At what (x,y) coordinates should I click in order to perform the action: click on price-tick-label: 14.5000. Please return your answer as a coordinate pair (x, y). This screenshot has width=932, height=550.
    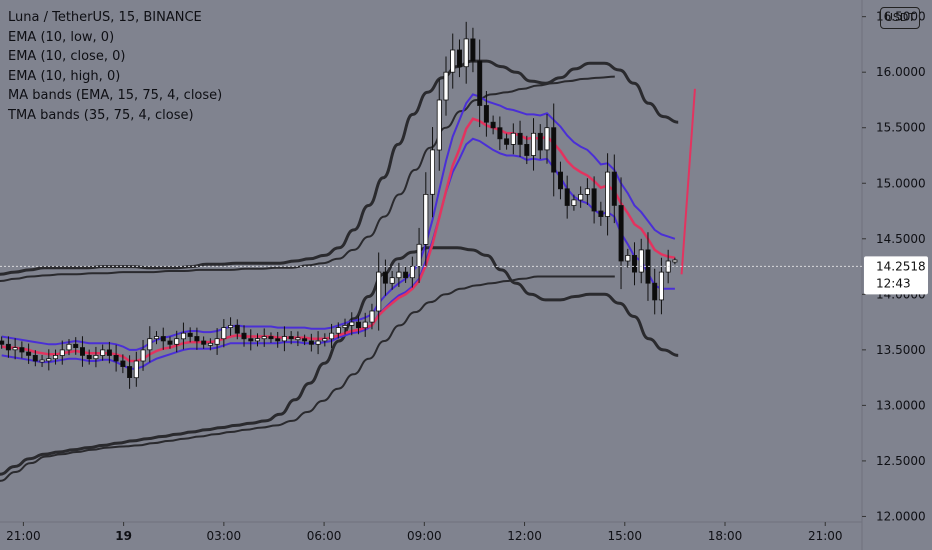
    Looking at the image, I should click on (901, 239).